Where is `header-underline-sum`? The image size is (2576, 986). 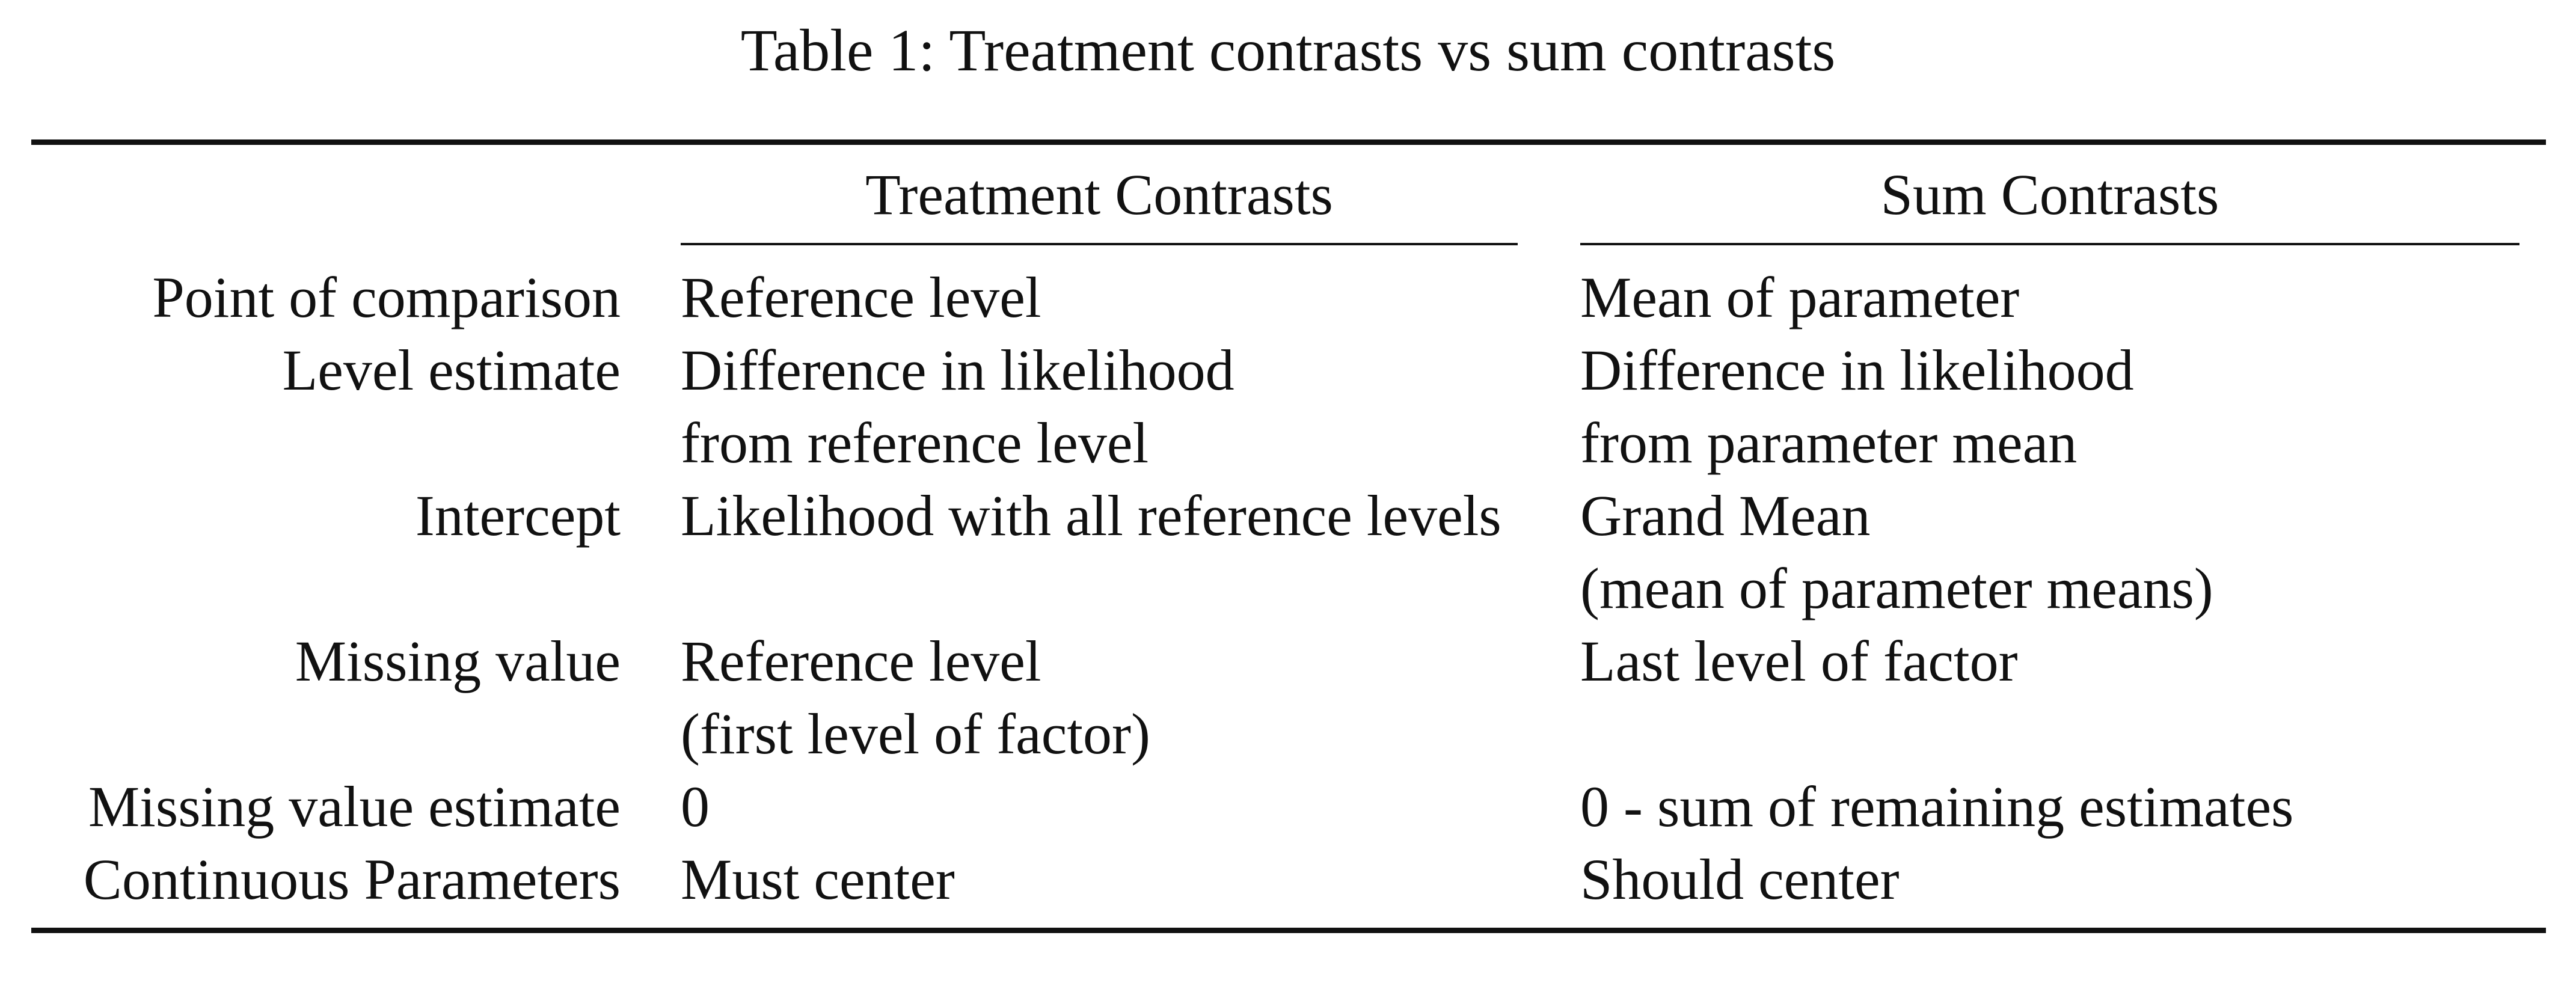 header-underline-sum is located at coordinates (2049, 244).